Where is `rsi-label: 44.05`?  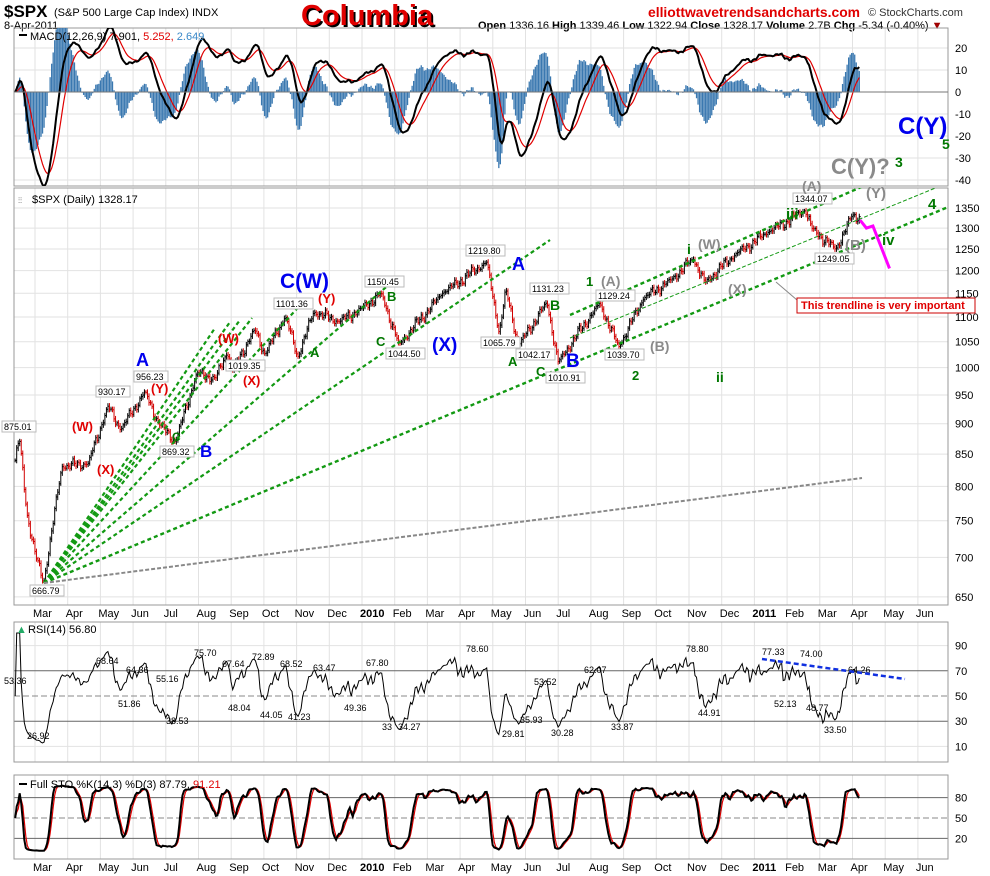
rsi-label: 44.05 is located at coordinates (271, 715).